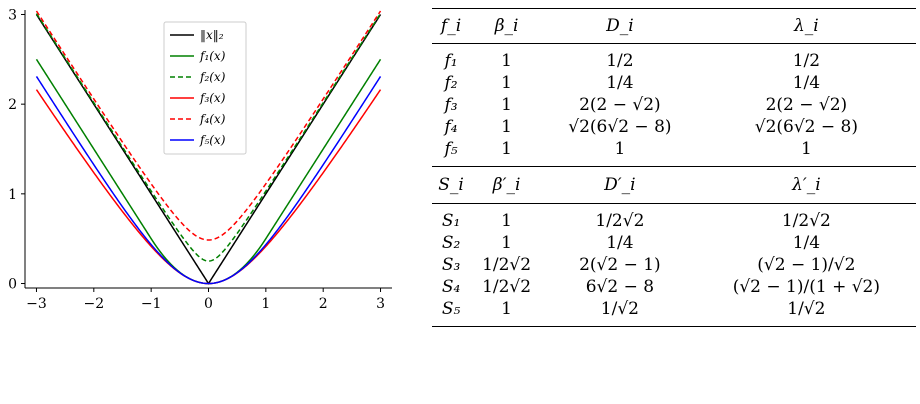 Image resolution: width=920 pixels, height=404 pixels. What do you see at coordinates (451, 26) in the screenshot?
I see `header-cell: f_i` at bounding box center [451, 26].